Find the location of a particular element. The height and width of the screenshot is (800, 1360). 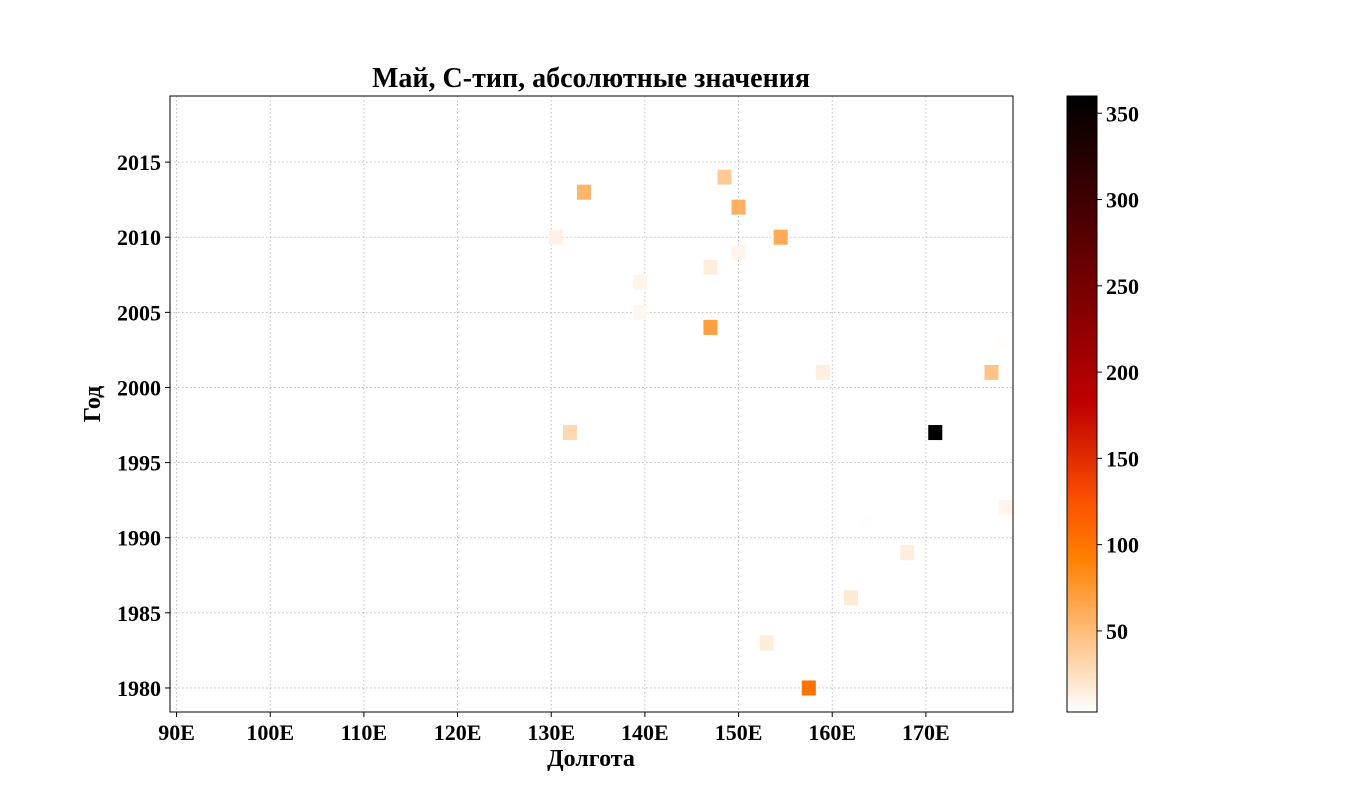

colorbar-gradient is located at coordinates (1082, 404).